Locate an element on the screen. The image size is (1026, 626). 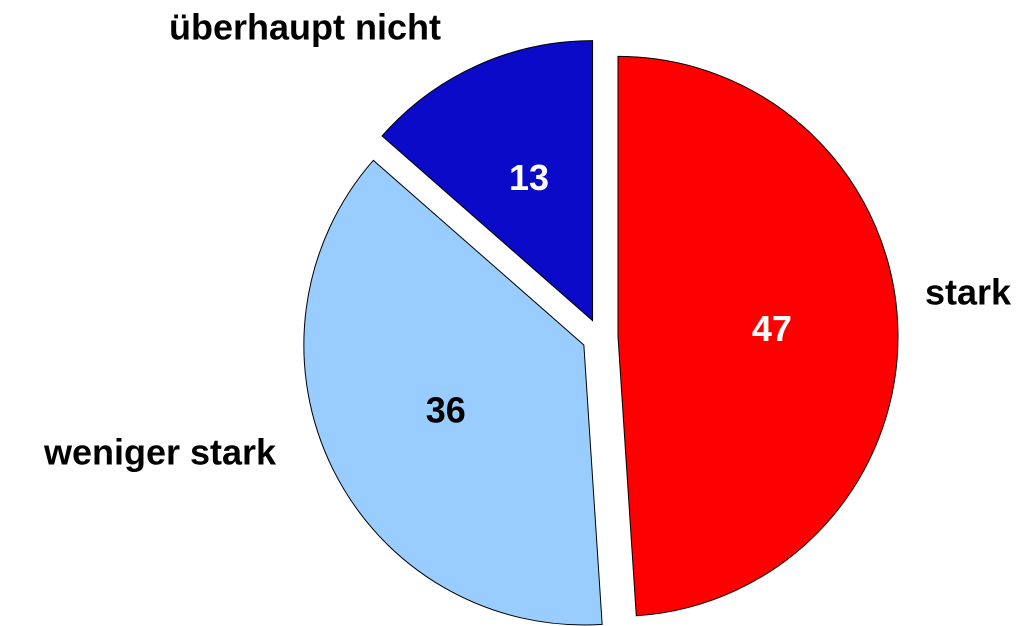
value-label: 13 is located at coordinates (529, 177).